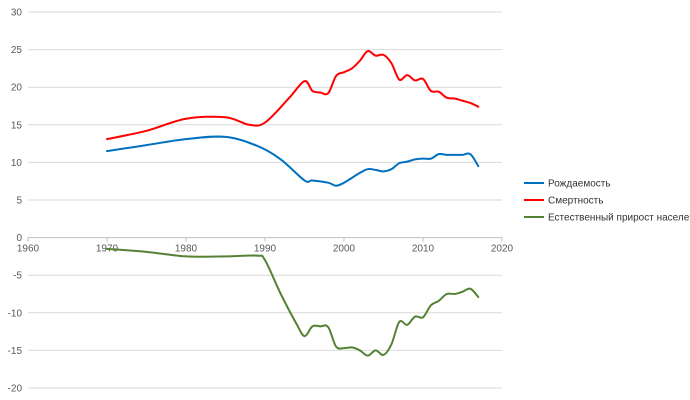  Describe the element at coordinates (265, 249) in the screenshot. I see `x-tick-label: 1990` at that location.